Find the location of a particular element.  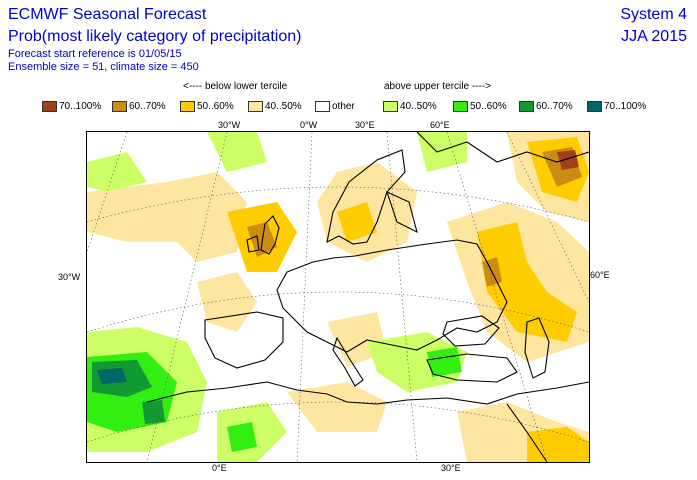

legend-item-above-50-60: 50..60% is located at coordinates (480, 106).